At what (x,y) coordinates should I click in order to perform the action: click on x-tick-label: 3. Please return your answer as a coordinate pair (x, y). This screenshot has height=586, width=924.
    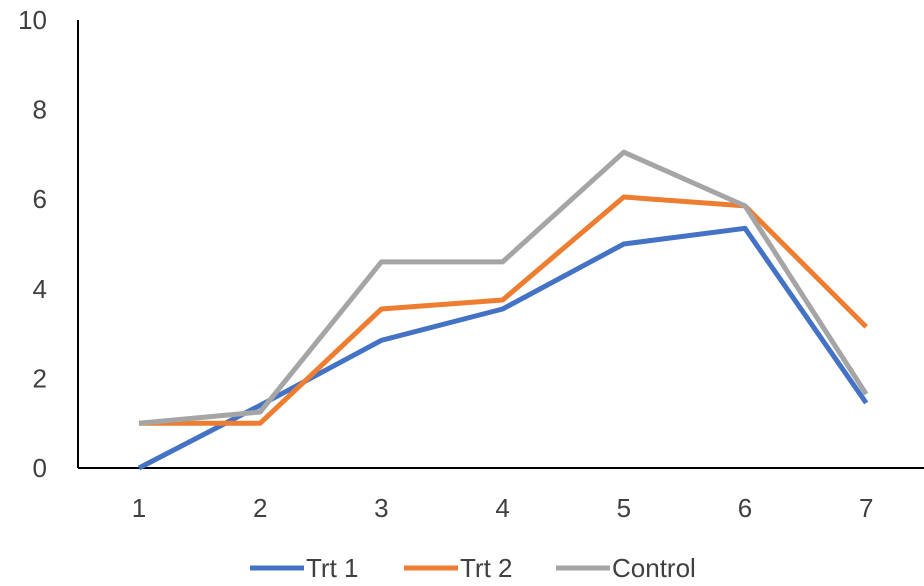
    Looking at the image, I should click on (381, 508).